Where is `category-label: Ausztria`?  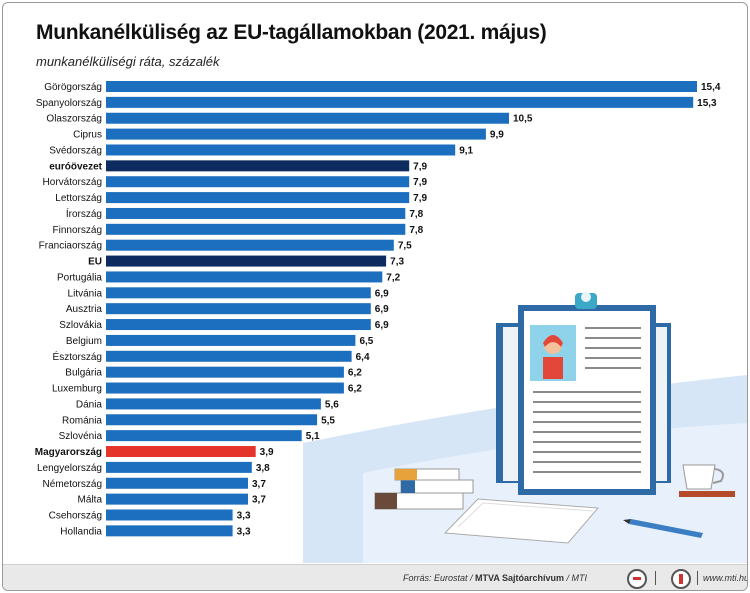
category-label: Ausztria is located at coordinates (84, 309).